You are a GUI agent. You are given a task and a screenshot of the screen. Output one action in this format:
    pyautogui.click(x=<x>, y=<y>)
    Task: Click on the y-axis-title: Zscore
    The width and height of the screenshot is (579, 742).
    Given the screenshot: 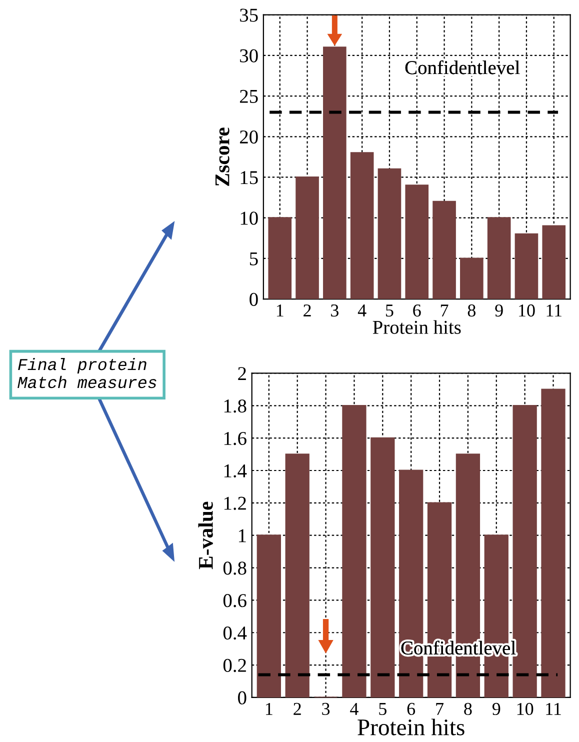 What is the action you would take?
    pyautogui.click(x=223, y=157)
    